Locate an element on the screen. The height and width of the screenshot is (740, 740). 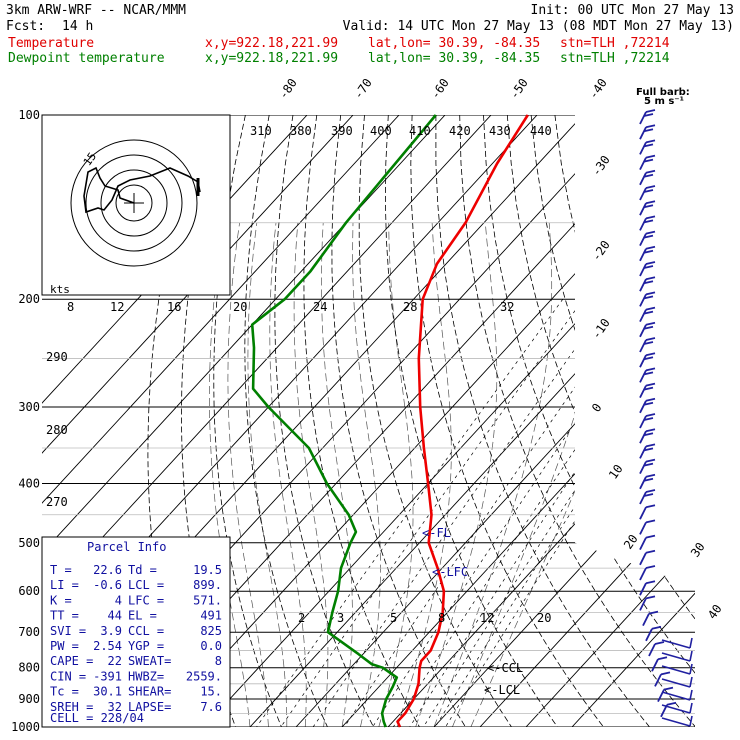
parcel-row-left-label: T = is located at coordinates (61, 570).